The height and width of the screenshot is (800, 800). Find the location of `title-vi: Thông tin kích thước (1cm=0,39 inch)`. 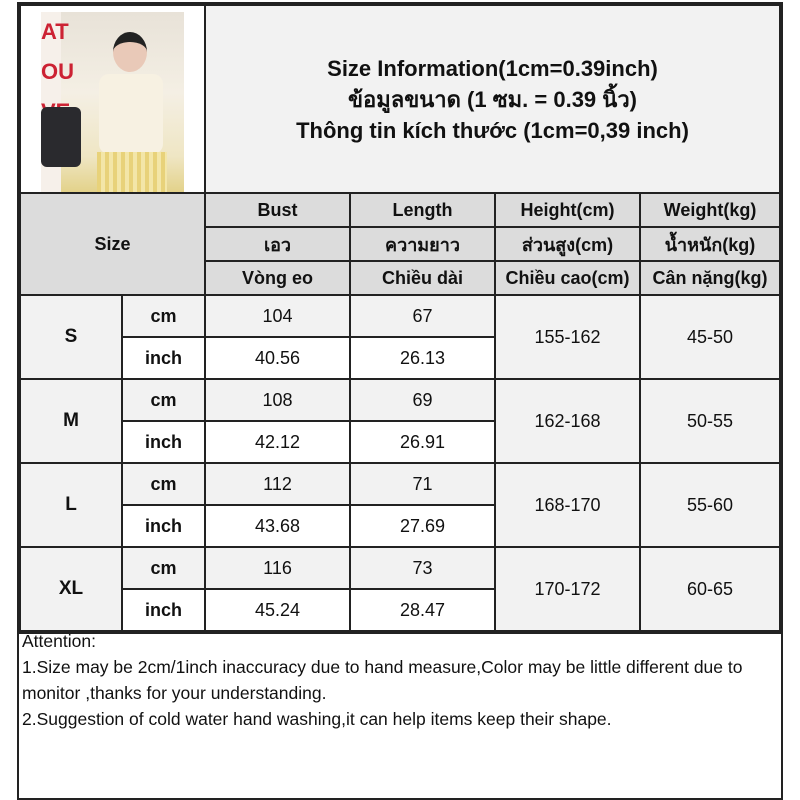

title-vi: Thông tin kích thước (1cm=0,39 inch) is located at coordinates (492, 130).